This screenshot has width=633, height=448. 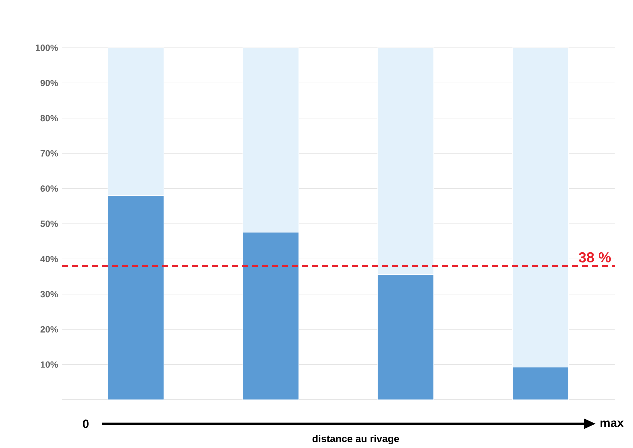 I want to click on y-tick-label: 90%, so click(x=49, y=83).